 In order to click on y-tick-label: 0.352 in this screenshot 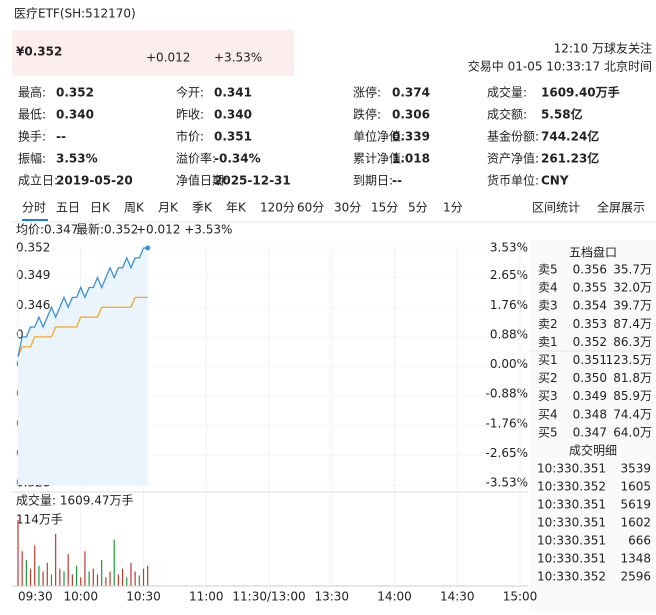, I will do `click(33, 248)`.